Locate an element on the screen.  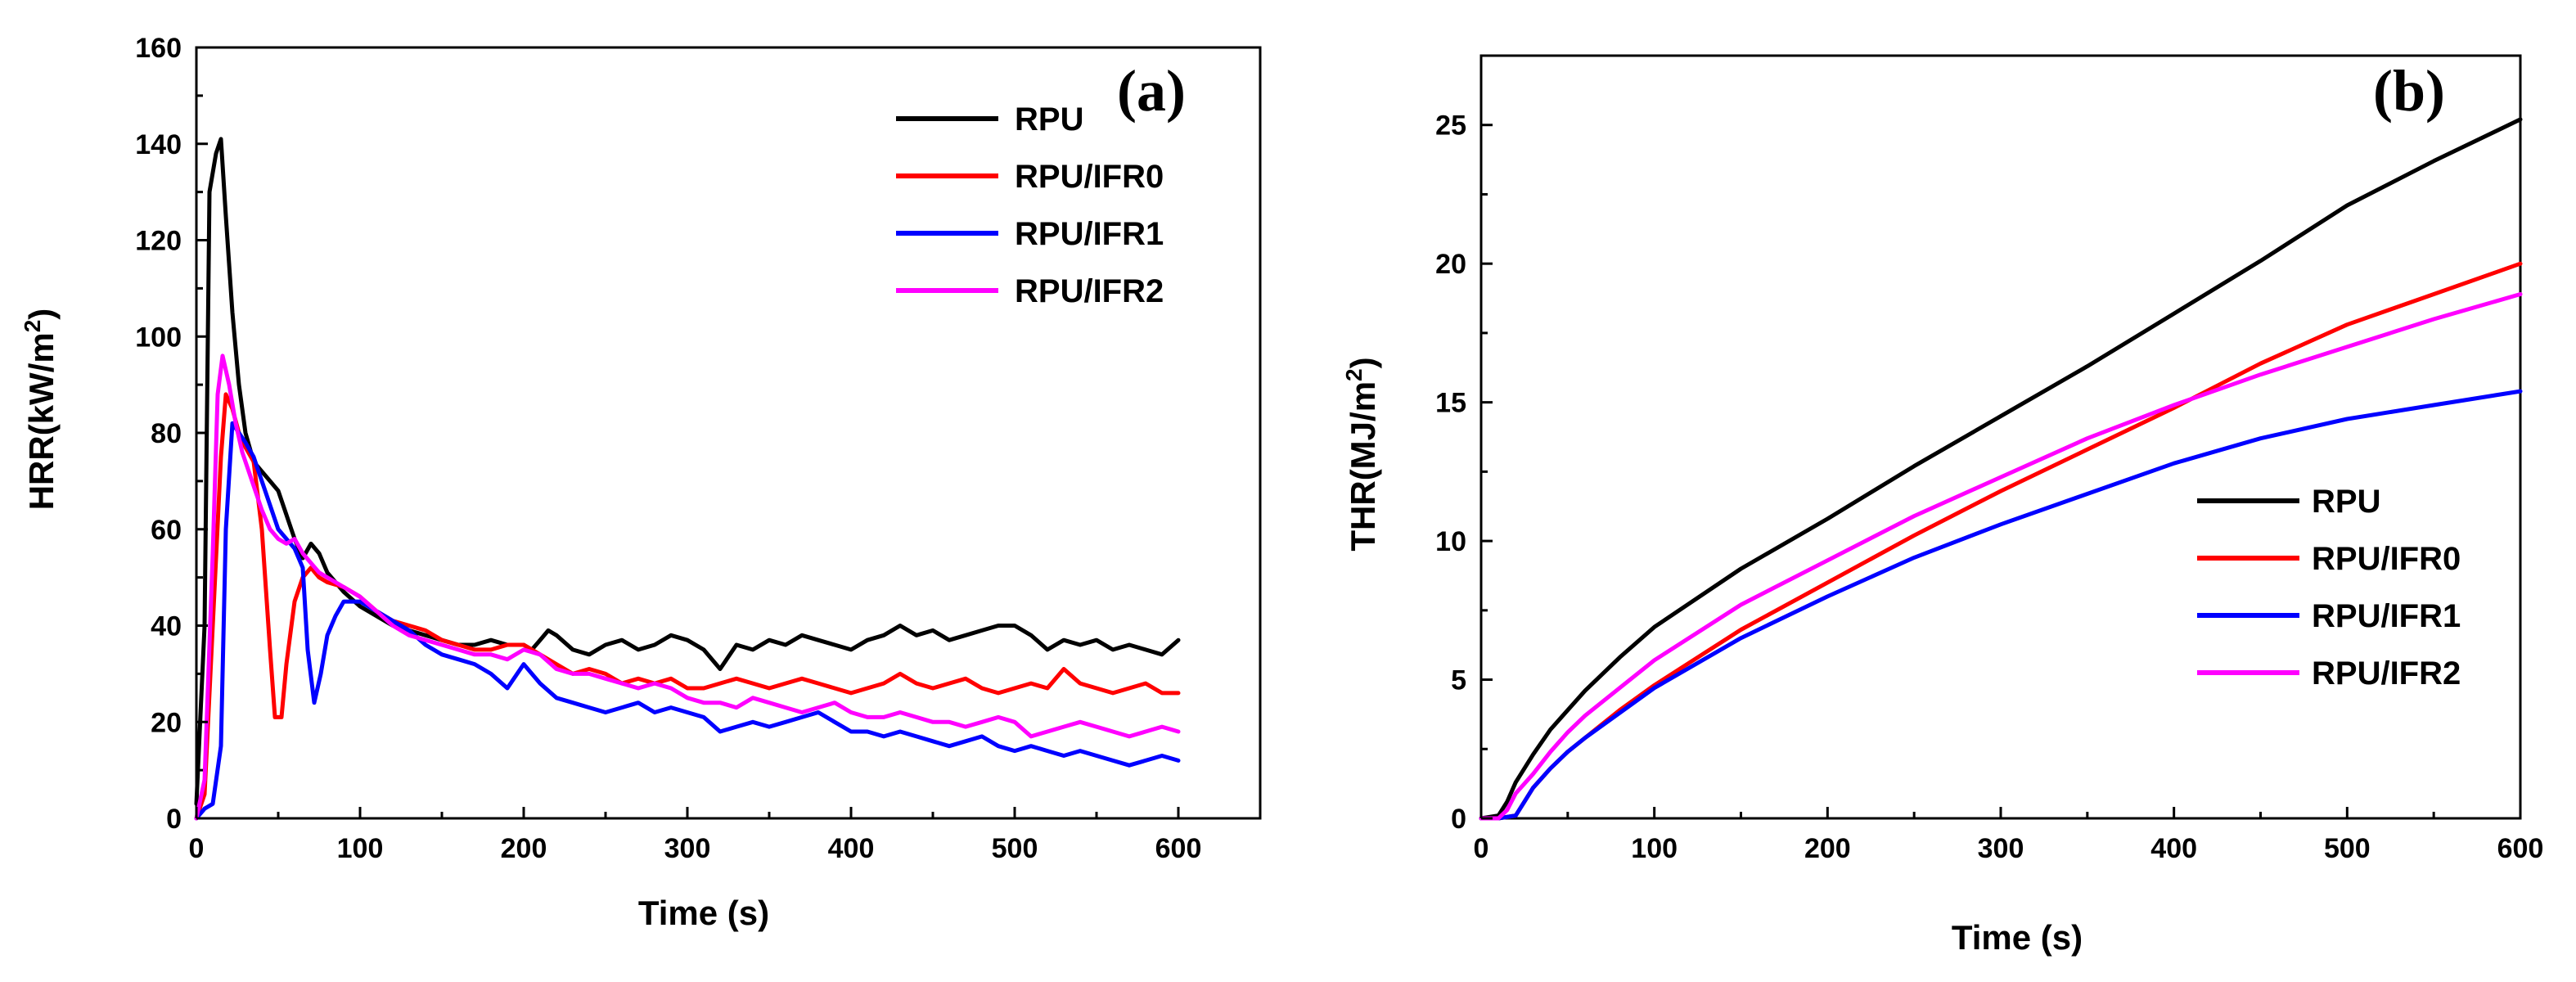
y-axis-title-a: HRR(kW/m2) is located at coordinates (41, 410).